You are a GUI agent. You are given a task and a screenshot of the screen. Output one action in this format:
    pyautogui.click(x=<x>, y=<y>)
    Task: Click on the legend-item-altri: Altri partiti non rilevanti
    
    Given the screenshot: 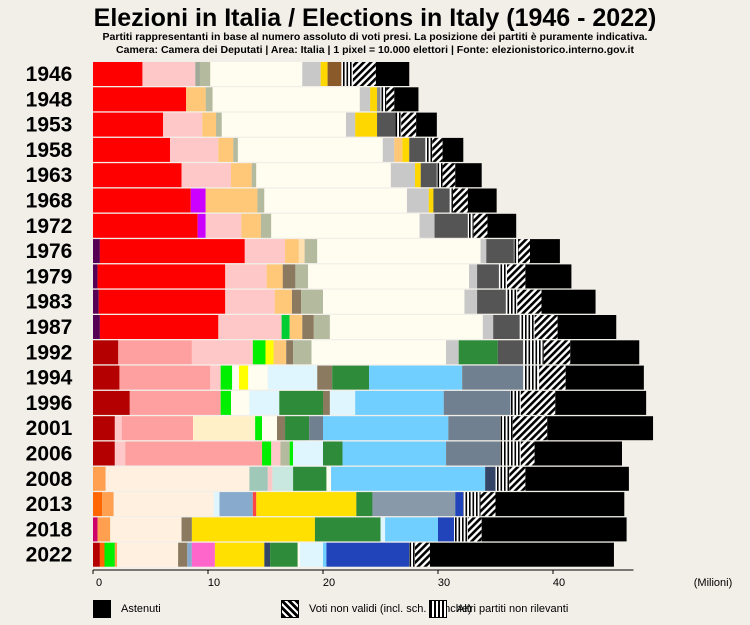 What is the action you would take?
    pyautogui.click(x=498, y=609)
    